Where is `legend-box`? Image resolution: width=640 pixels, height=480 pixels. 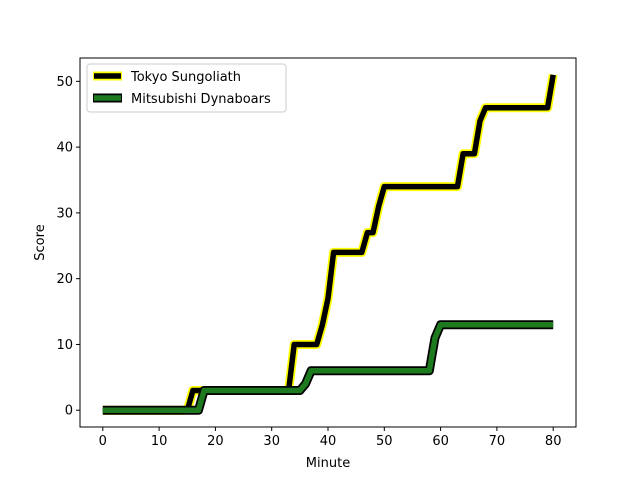 legend-box is located at coordinates (186, 88).